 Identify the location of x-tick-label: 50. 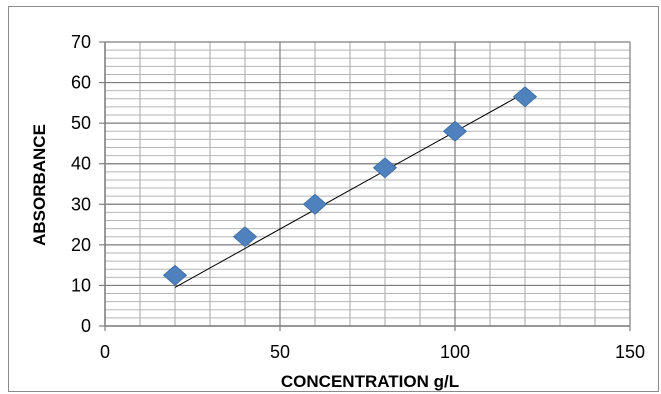
(280, 352).